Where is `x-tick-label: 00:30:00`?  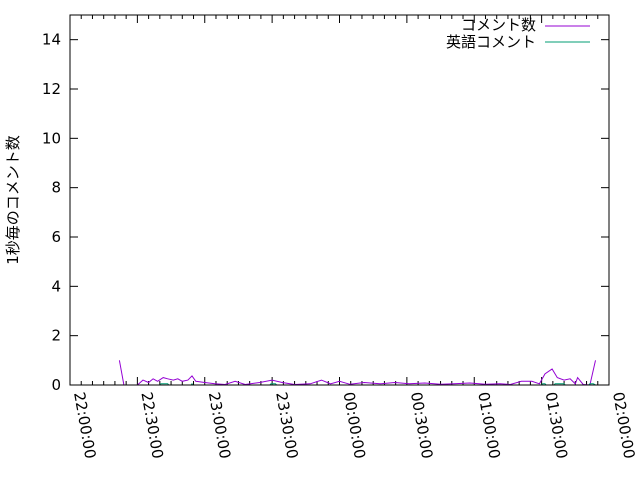
x-tick-label: 00:30:00 is located at coordinates (421, 425).